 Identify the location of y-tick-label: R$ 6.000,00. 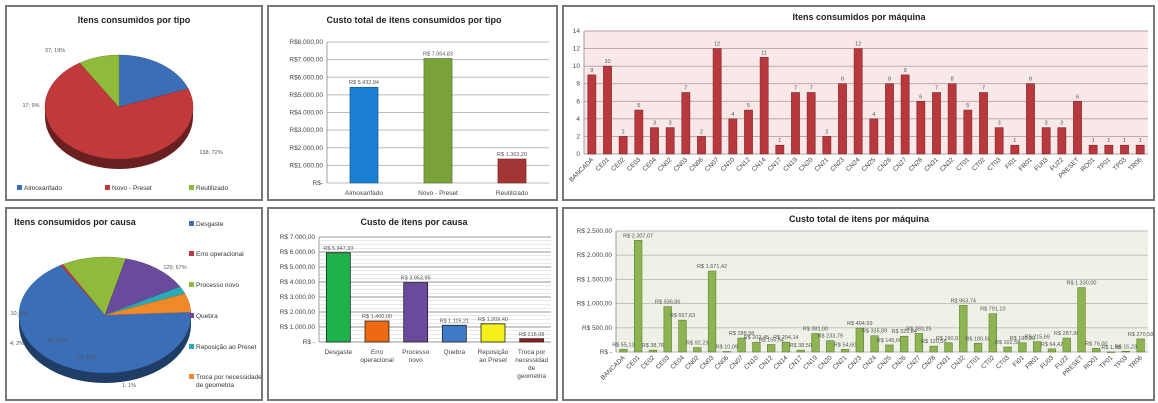
(298, 252).